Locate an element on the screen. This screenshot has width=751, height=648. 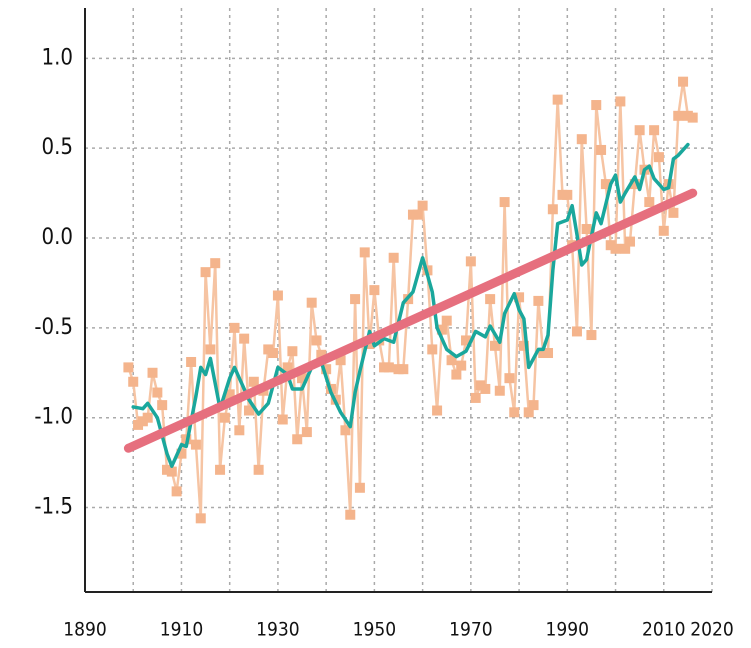
y-tick-label: -0.5 is located at coordinates (53, 327).